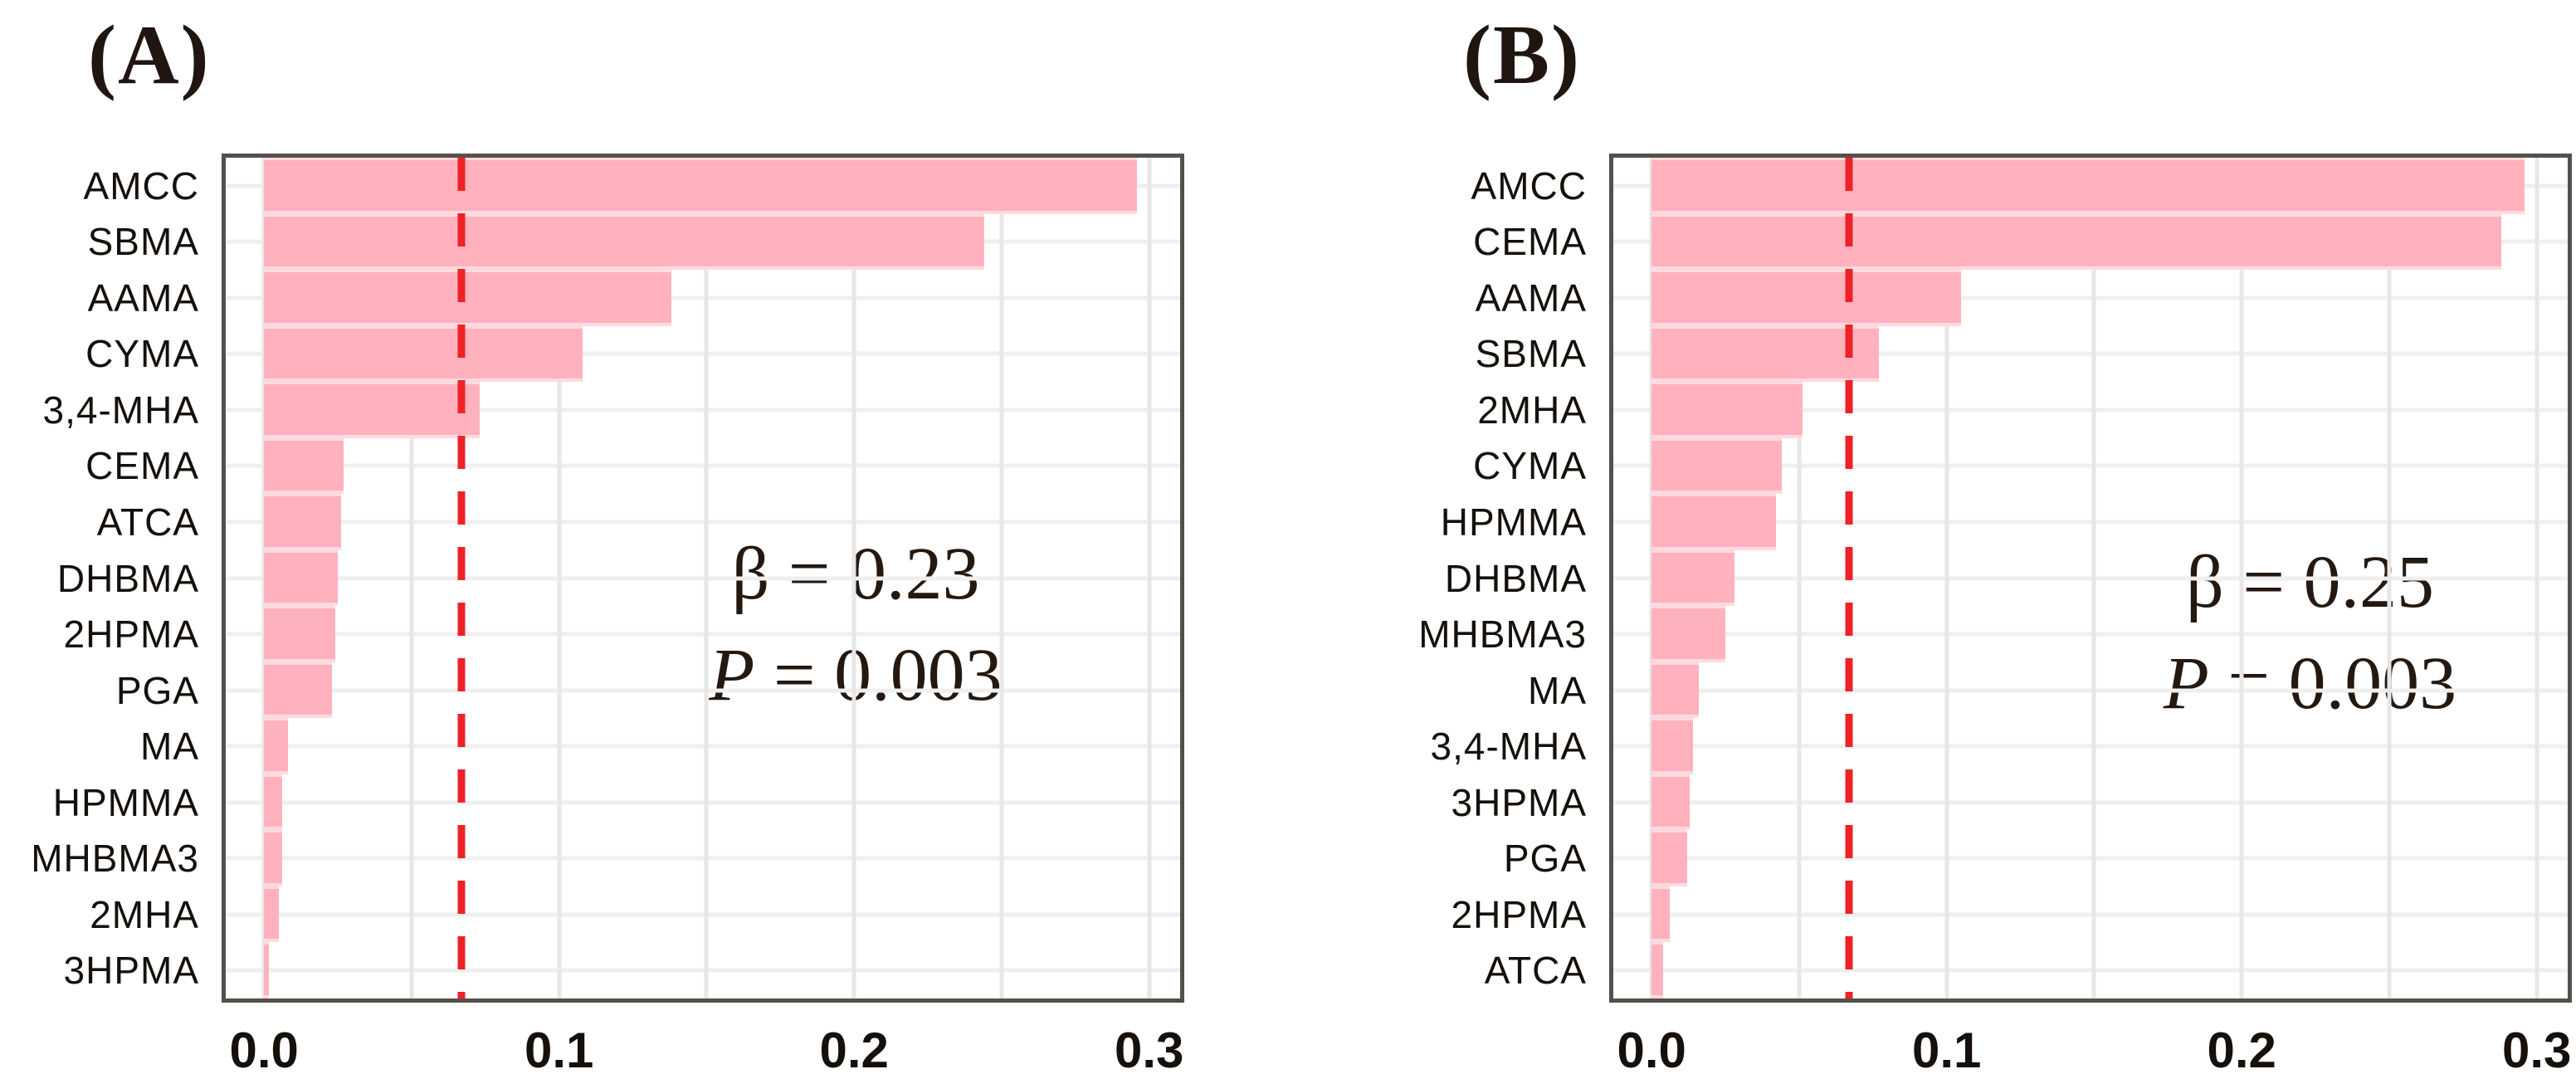 The height and width of the screenshot is (1079, 2576). Describe the element at coordinates (1671, 802) in the screenshot. I see `bar-3HPMA` at that location.